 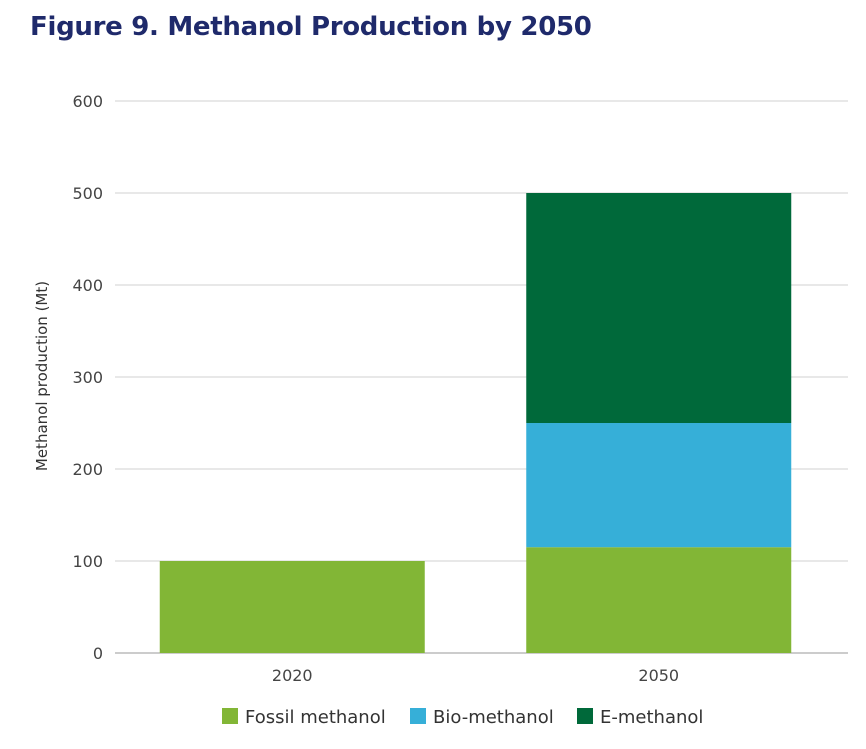 I want to click on legend: Fossil methanol Bio-methanol E-methanol, so click(x=462, y=717).